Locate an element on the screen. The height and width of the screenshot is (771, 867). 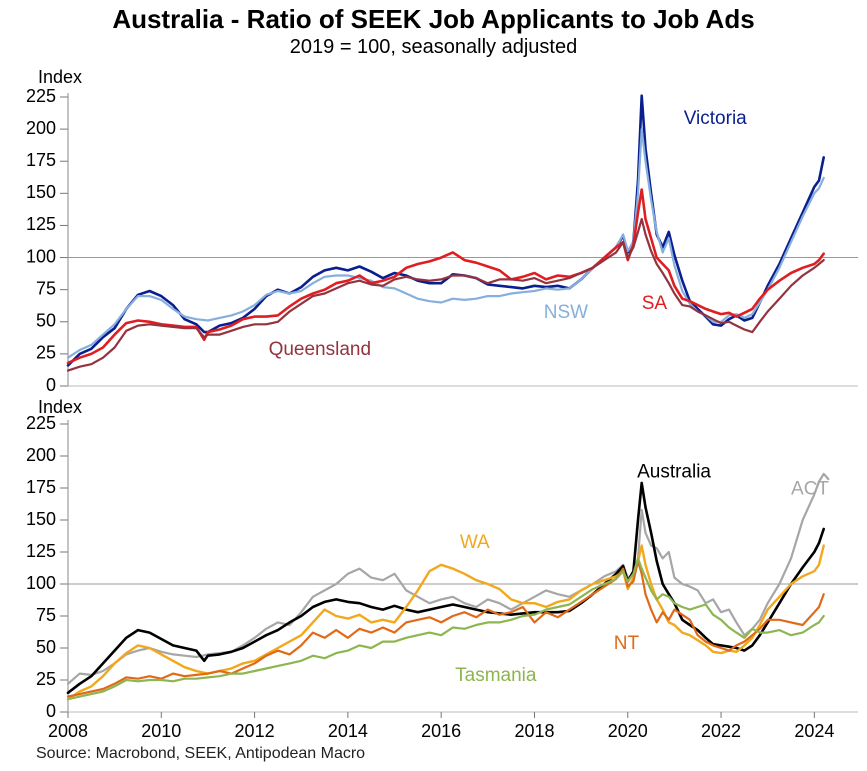
x-tick-label: 2014 is located at coordinates (348, 731).